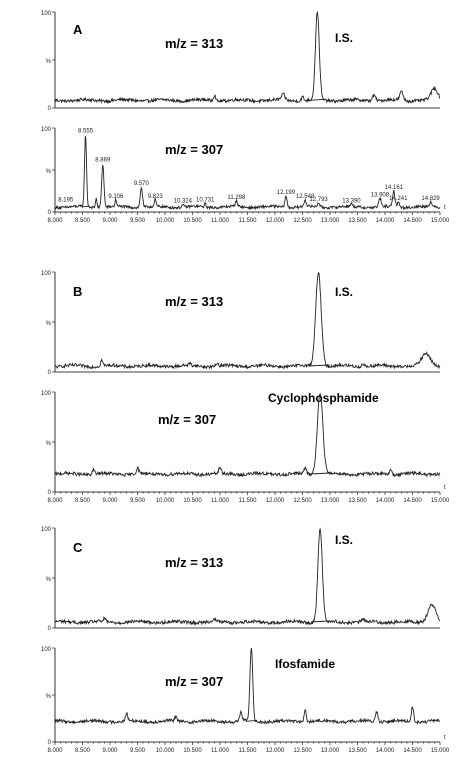 Image resolution: width=474 pixels, height=768 pixels. I want to click on peak-label: 10.324, so click(183, 201).